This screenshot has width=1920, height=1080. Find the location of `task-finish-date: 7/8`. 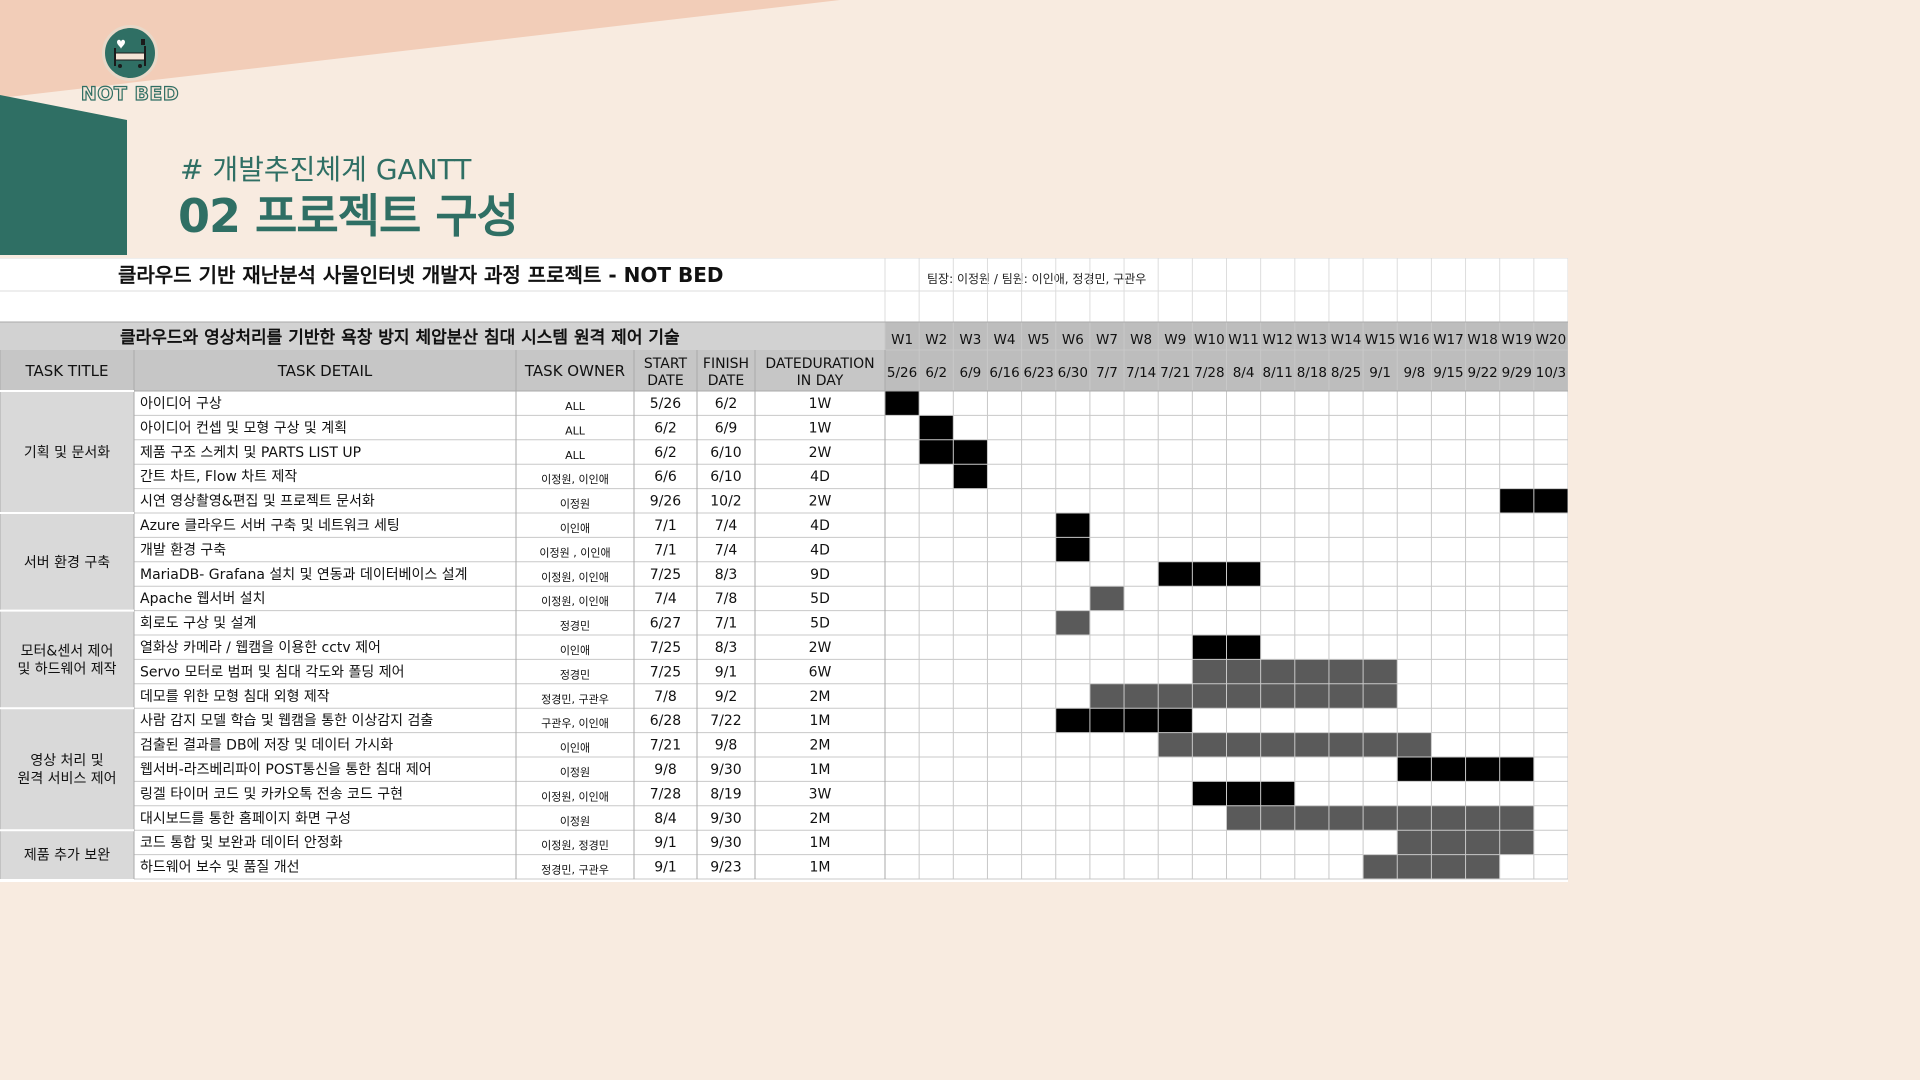

task-finish-date: 7/8 is located at coordinates (726, 599).